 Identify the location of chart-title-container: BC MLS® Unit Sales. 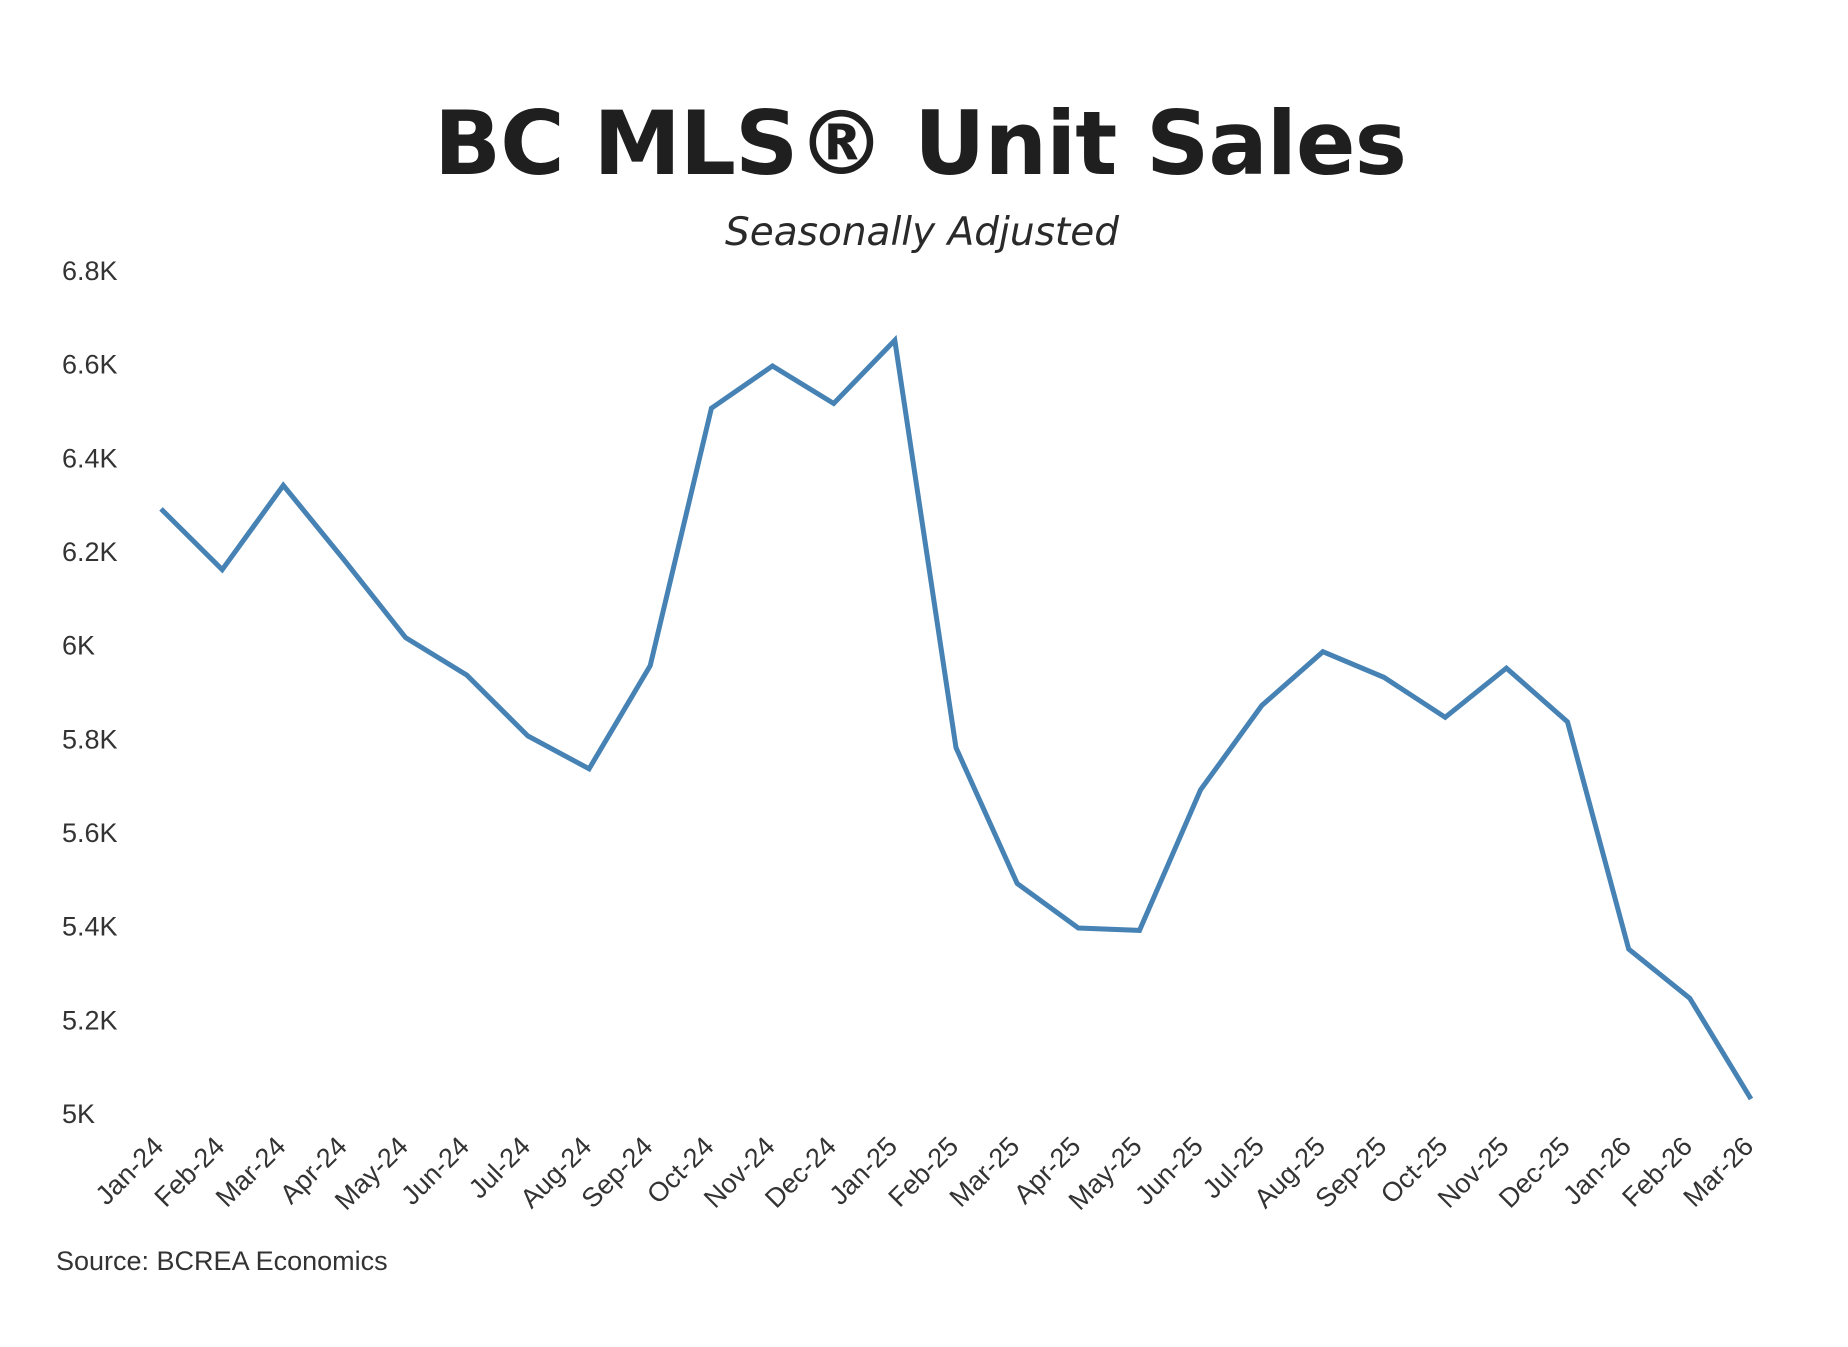
(924, 144).